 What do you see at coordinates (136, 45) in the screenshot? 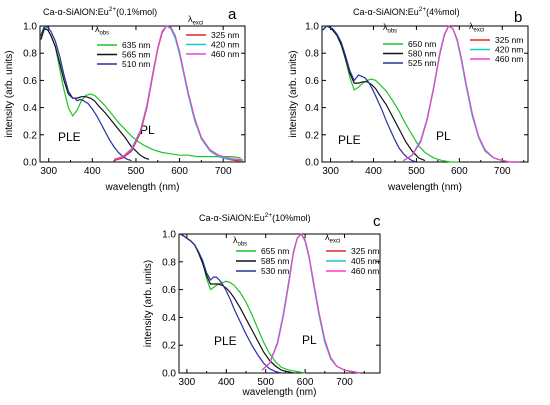
I see `ple-legend-entry: 635 nm` at bounding box center [136, 45].